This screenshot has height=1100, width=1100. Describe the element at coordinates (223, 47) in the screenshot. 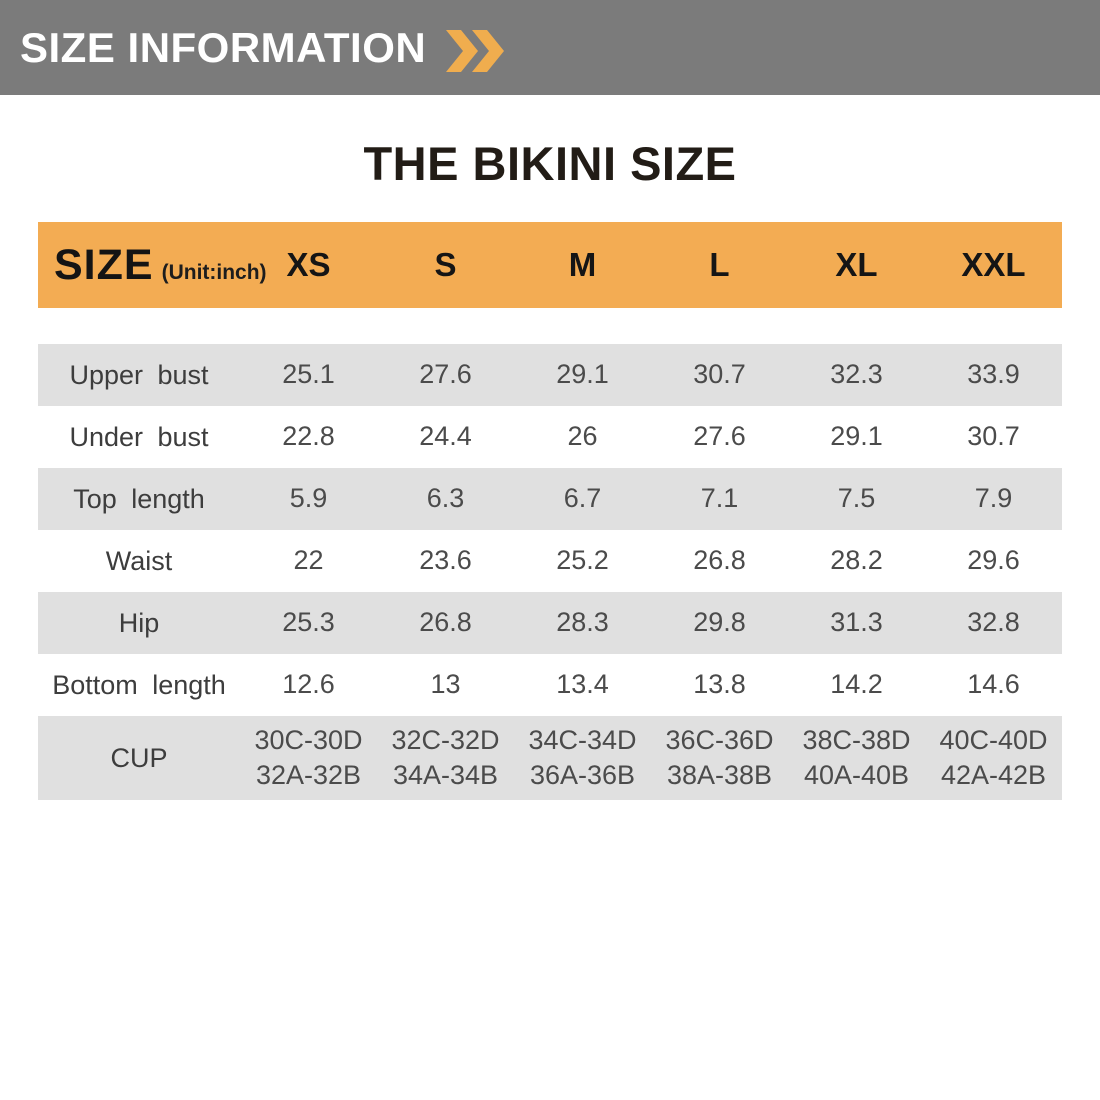

I see `banner-title: SIZE INFORMATION` at that location.